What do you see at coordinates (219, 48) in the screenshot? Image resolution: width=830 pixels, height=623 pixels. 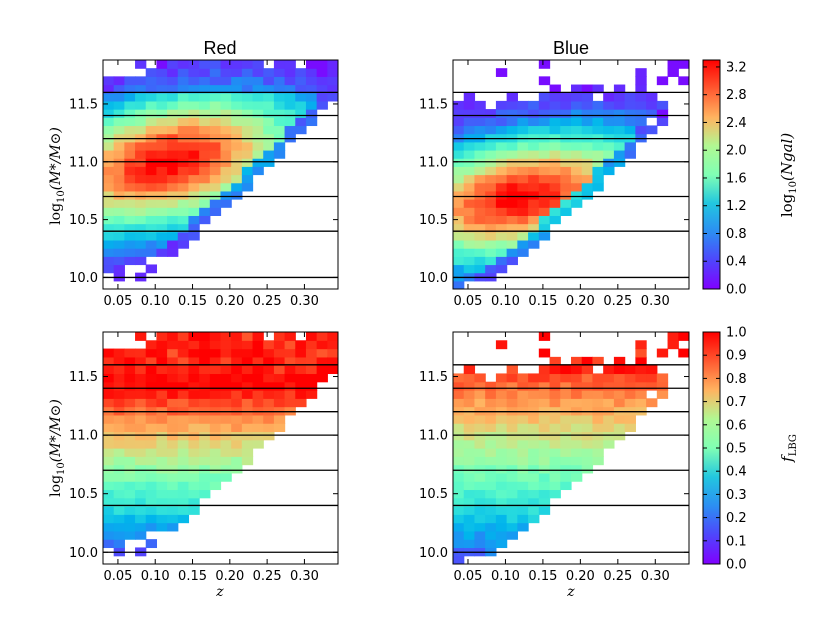 I see `panel-title-red: Red` at bounding box center [219, 48].